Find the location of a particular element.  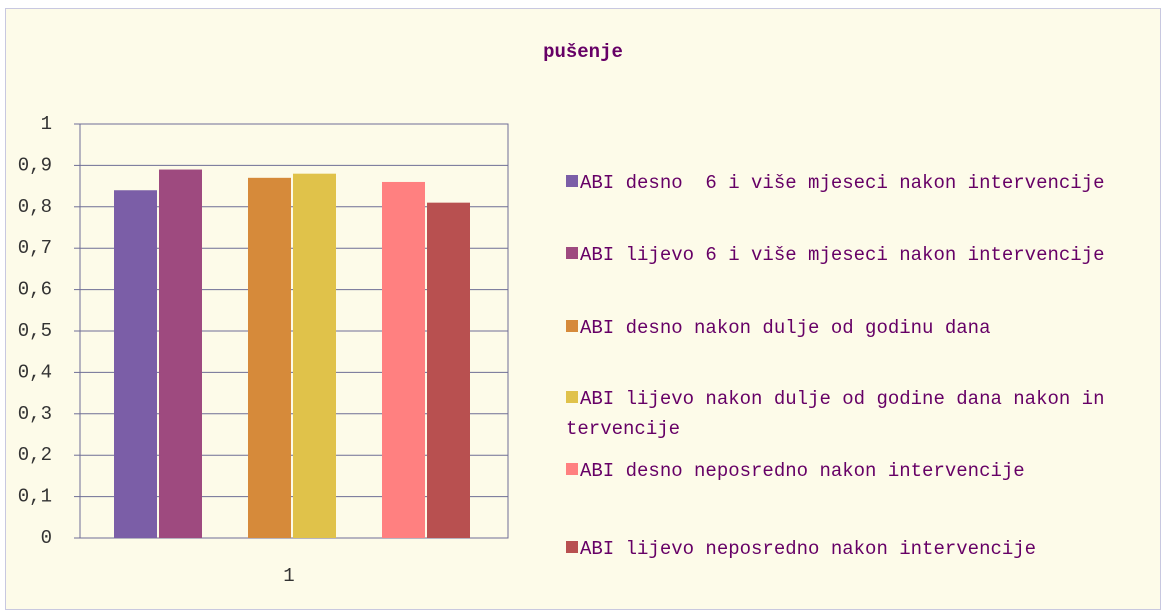

y-tick-label: 0,2 is located at coordinates (35, 455).